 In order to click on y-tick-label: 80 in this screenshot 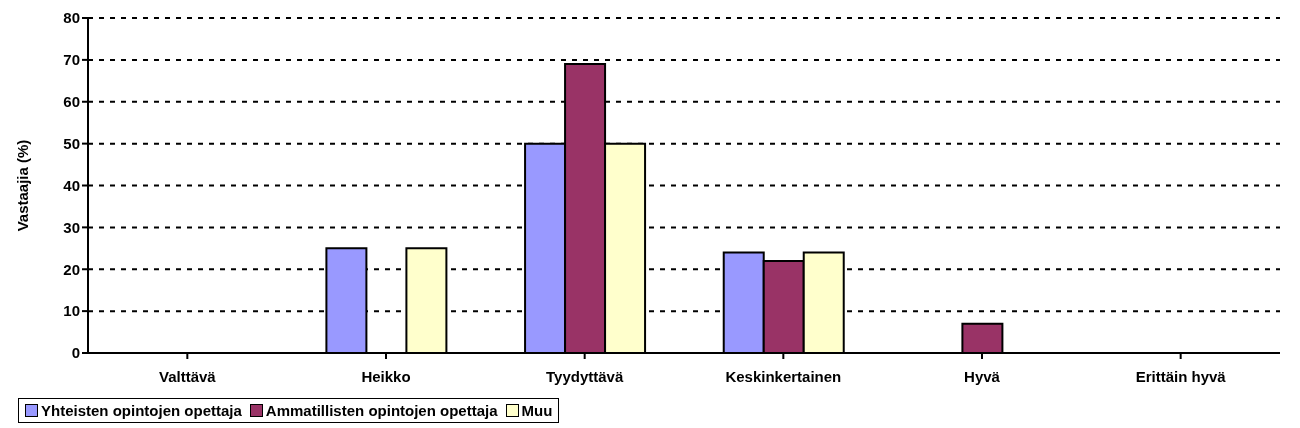, I will do `click(71, 18)`.